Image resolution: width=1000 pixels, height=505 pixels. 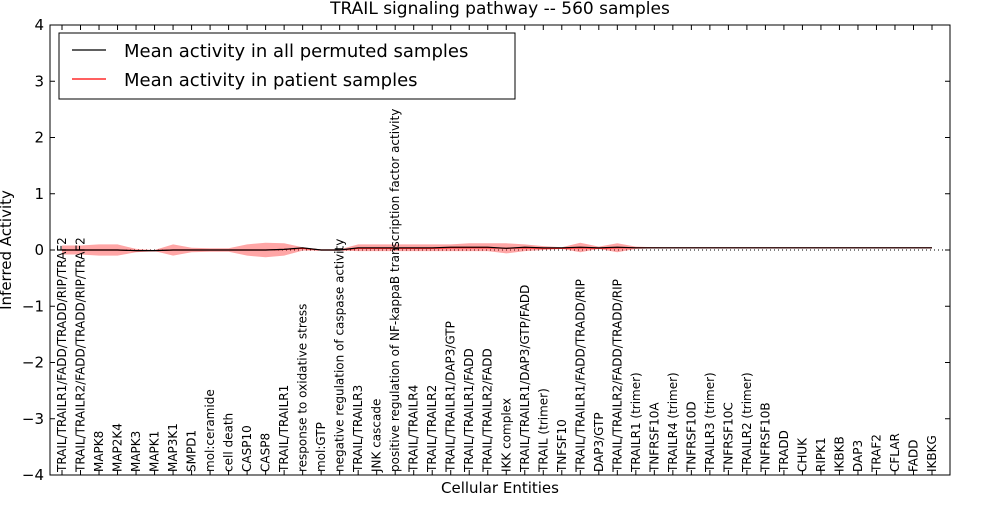 What do you see at coordinates (710, 422) in the screenshot?
I see `x-category-label: TRAILR3 (trimer)` at bounding box center [710, 422].